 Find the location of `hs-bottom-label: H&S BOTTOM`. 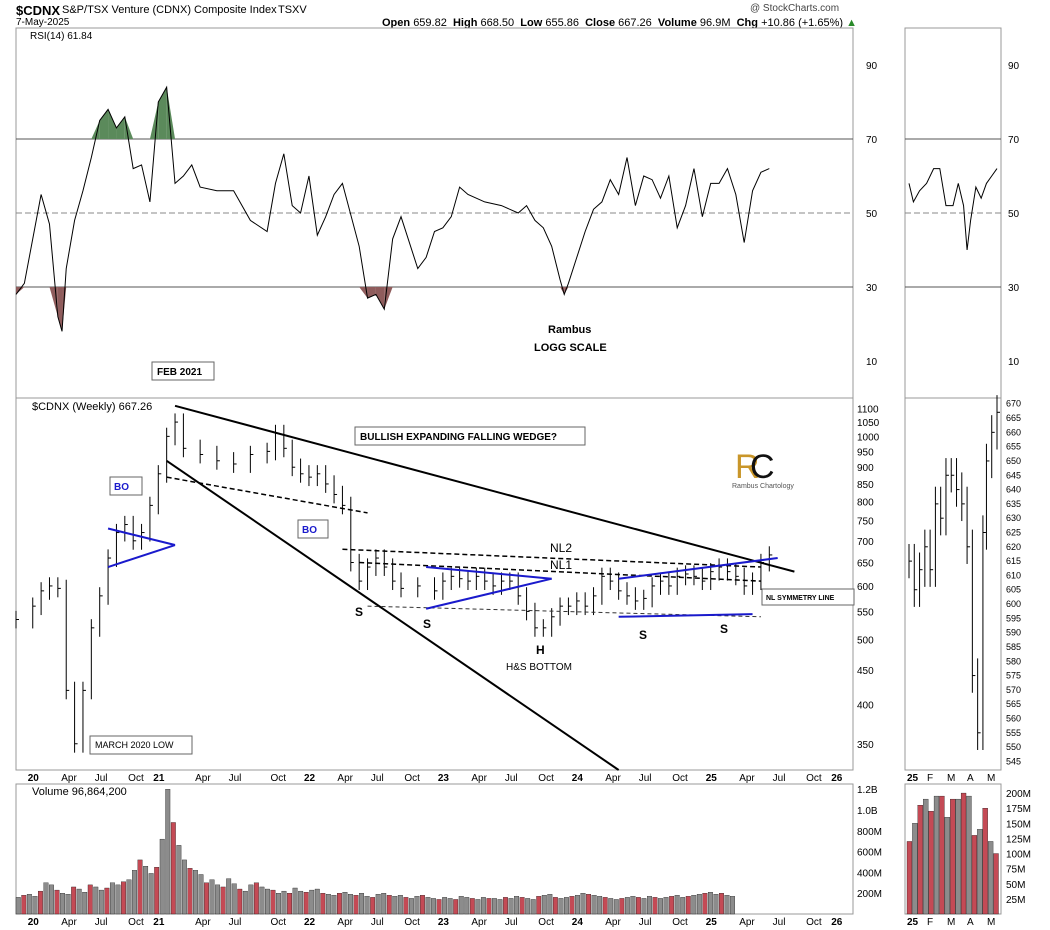

hs-bottom-label: H&S BOTTOM is located at coordinates (539, 667).